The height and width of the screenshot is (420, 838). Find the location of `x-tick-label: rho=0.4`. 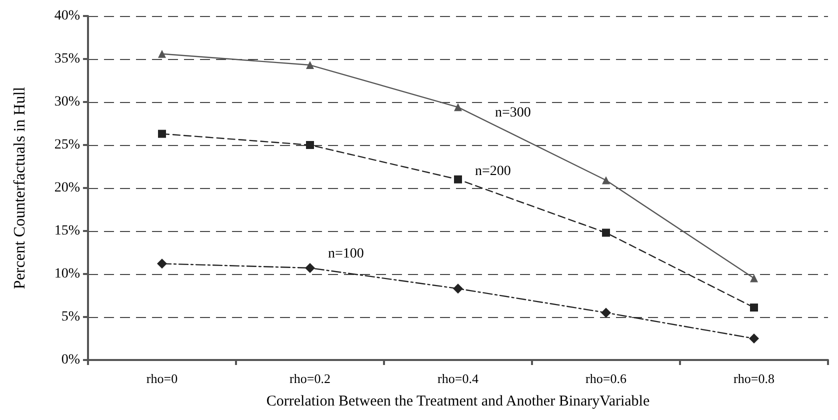

x-tick-label: rho=0.4 is located at coordinates (458, 378).